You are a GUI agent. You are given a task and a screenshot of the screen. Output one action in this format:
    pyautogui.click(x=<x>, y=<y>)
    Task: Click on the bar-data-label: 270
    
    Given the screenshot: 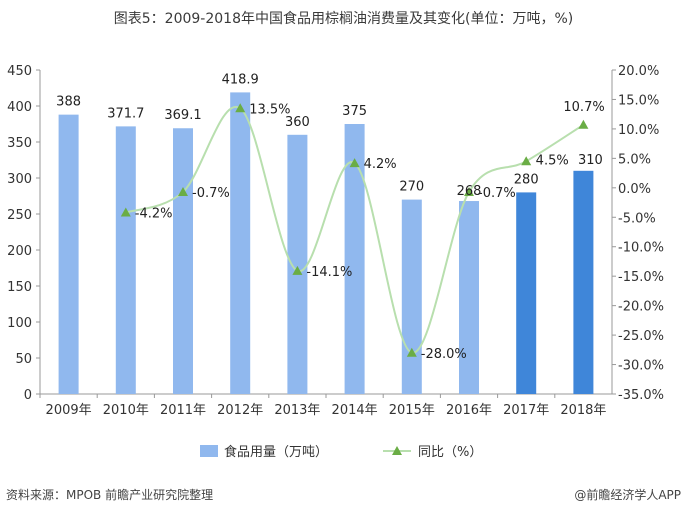 What is the action you would take?
    pyautogui.click(x=411, y=187)
    